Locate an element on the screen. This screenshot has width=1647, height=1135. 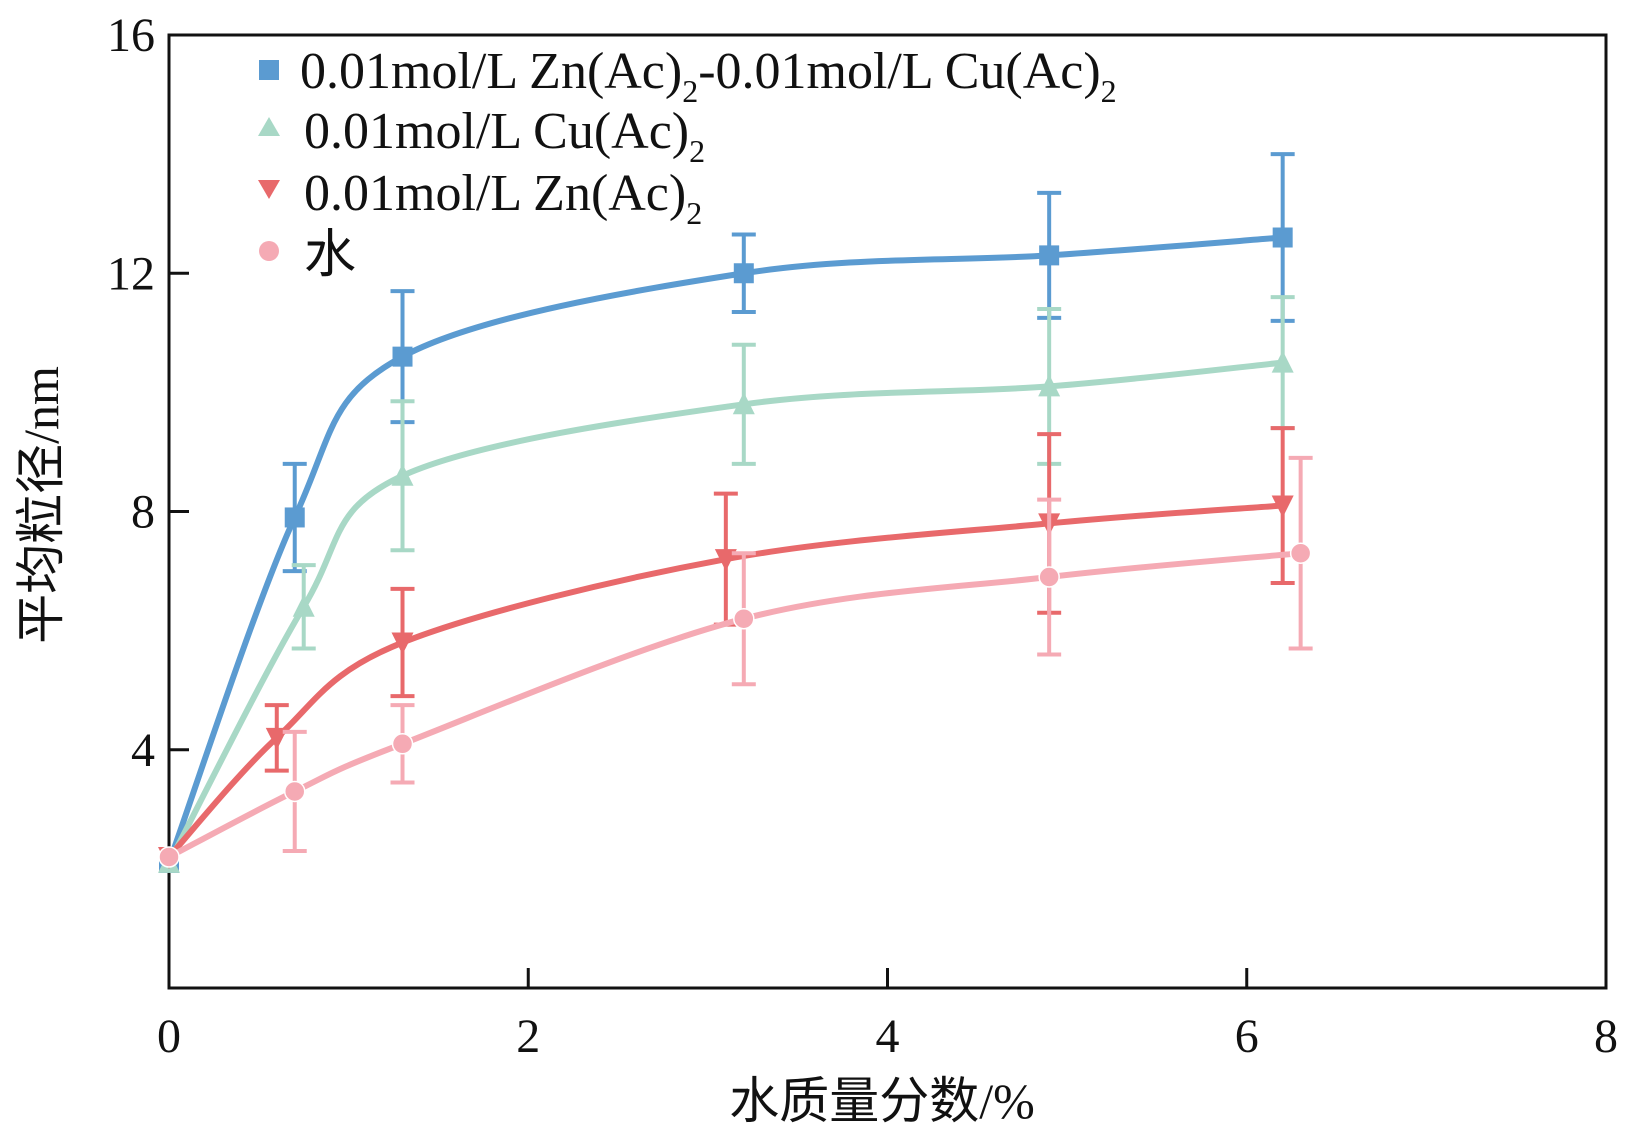
legend-label-zn-cu-part2: -0.01mol/L Cu(Ac) is located at coordinates (899, 71).